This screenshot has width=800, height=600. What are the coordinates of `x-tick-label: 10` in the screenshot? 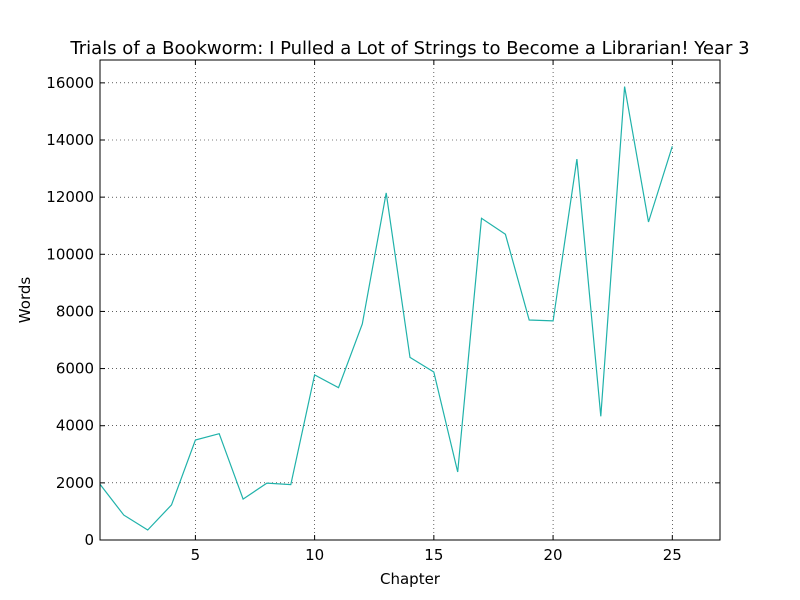 It's located at (314, 555).